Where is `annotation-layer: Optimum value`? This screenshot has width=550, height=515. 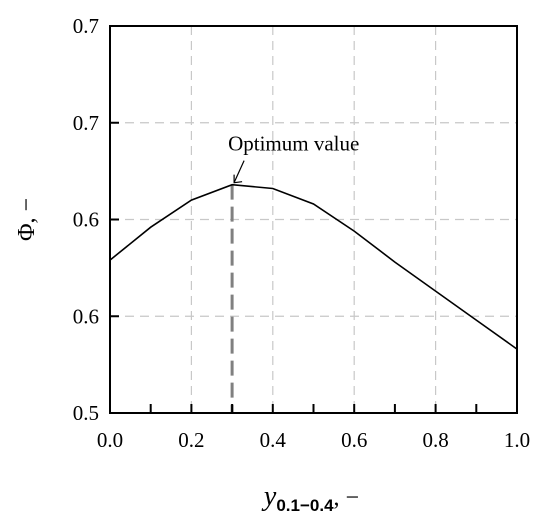
annotation-layer: Optimum value is located at coordinates (293, 158).